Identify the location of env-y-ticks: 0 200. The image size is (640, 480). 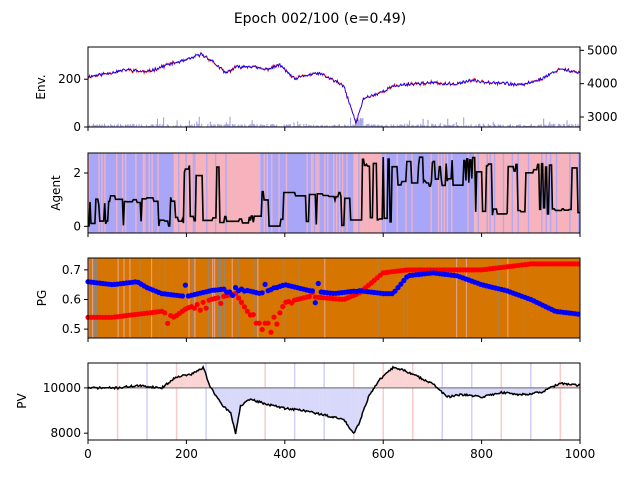
(73, 103).